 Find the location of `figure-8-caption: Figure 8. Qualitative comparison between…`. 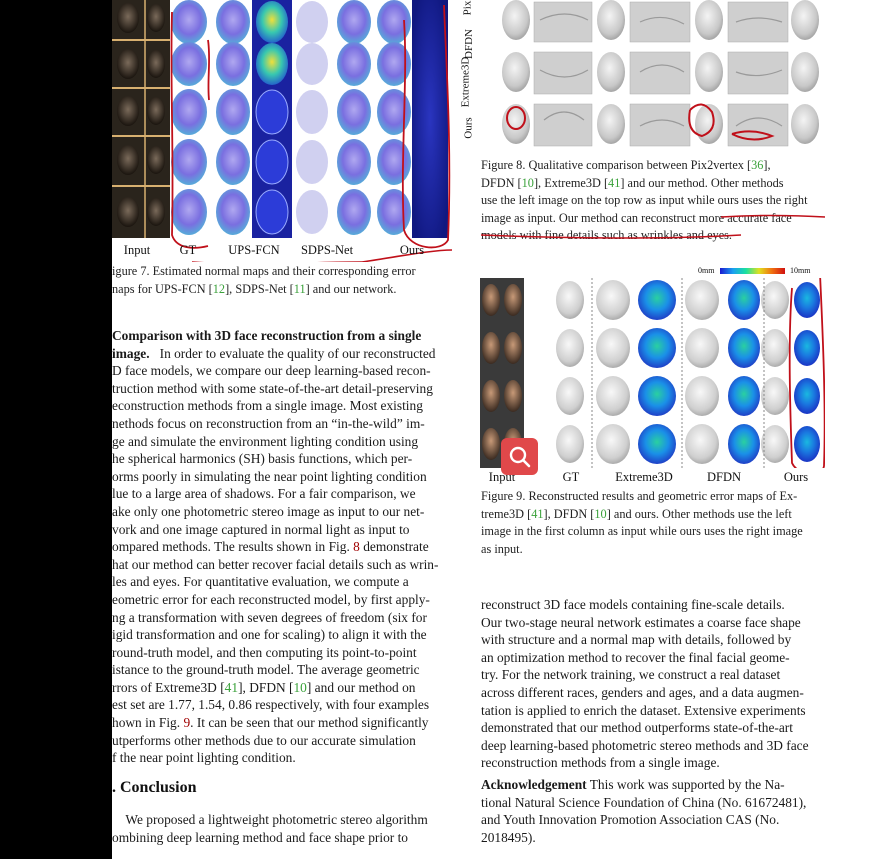

figure-8-caption: Figure 8. Qualitative comparison between… is located at coordinates (644, 200).